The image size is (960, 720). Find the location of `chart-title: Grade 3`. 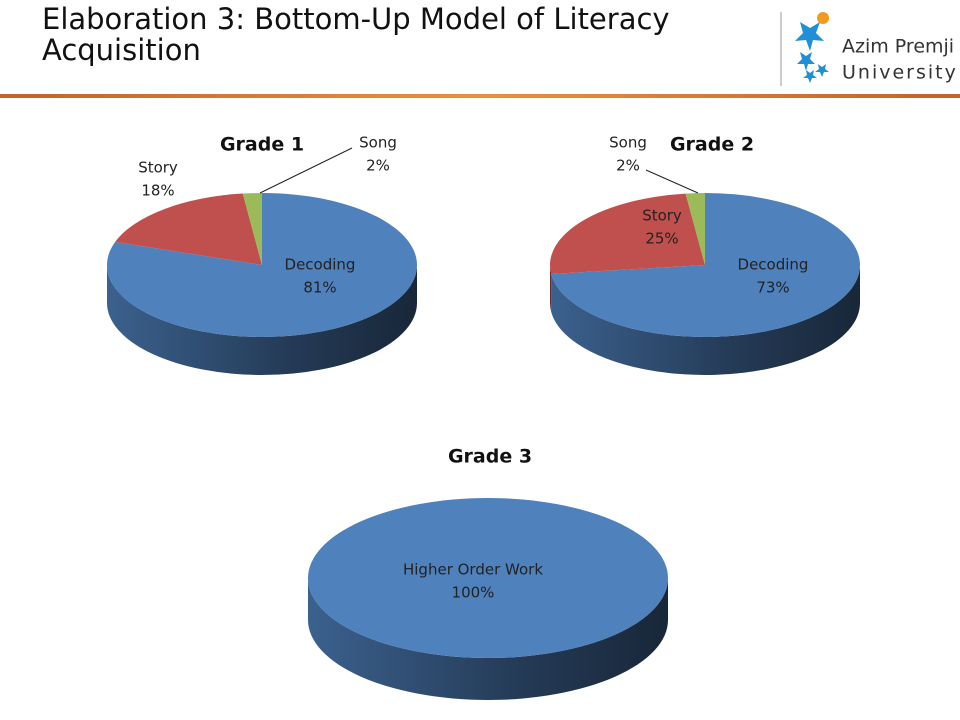

chart-title: Grade 3 is located at coordinates (490, 457).